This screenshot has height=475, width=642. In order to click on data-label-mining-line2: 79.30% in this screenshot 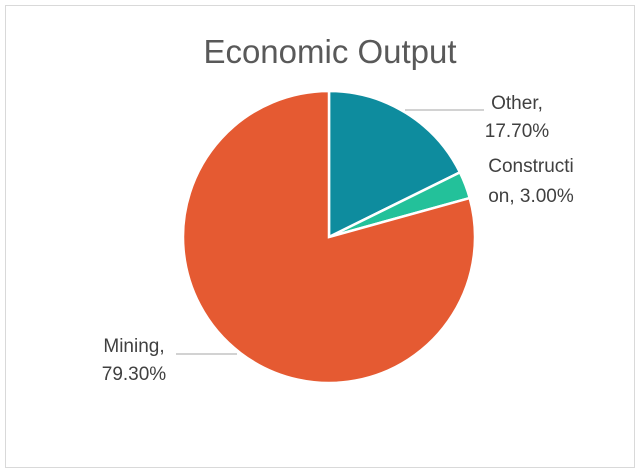, I will do `click(134, 374)`.